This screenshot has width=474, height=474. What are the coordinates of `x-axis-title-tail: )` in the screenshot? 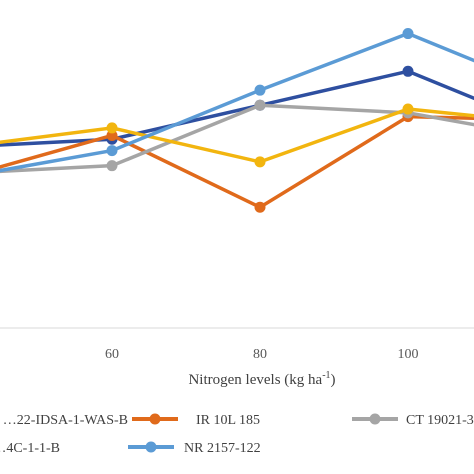 It's located at (333, 380).